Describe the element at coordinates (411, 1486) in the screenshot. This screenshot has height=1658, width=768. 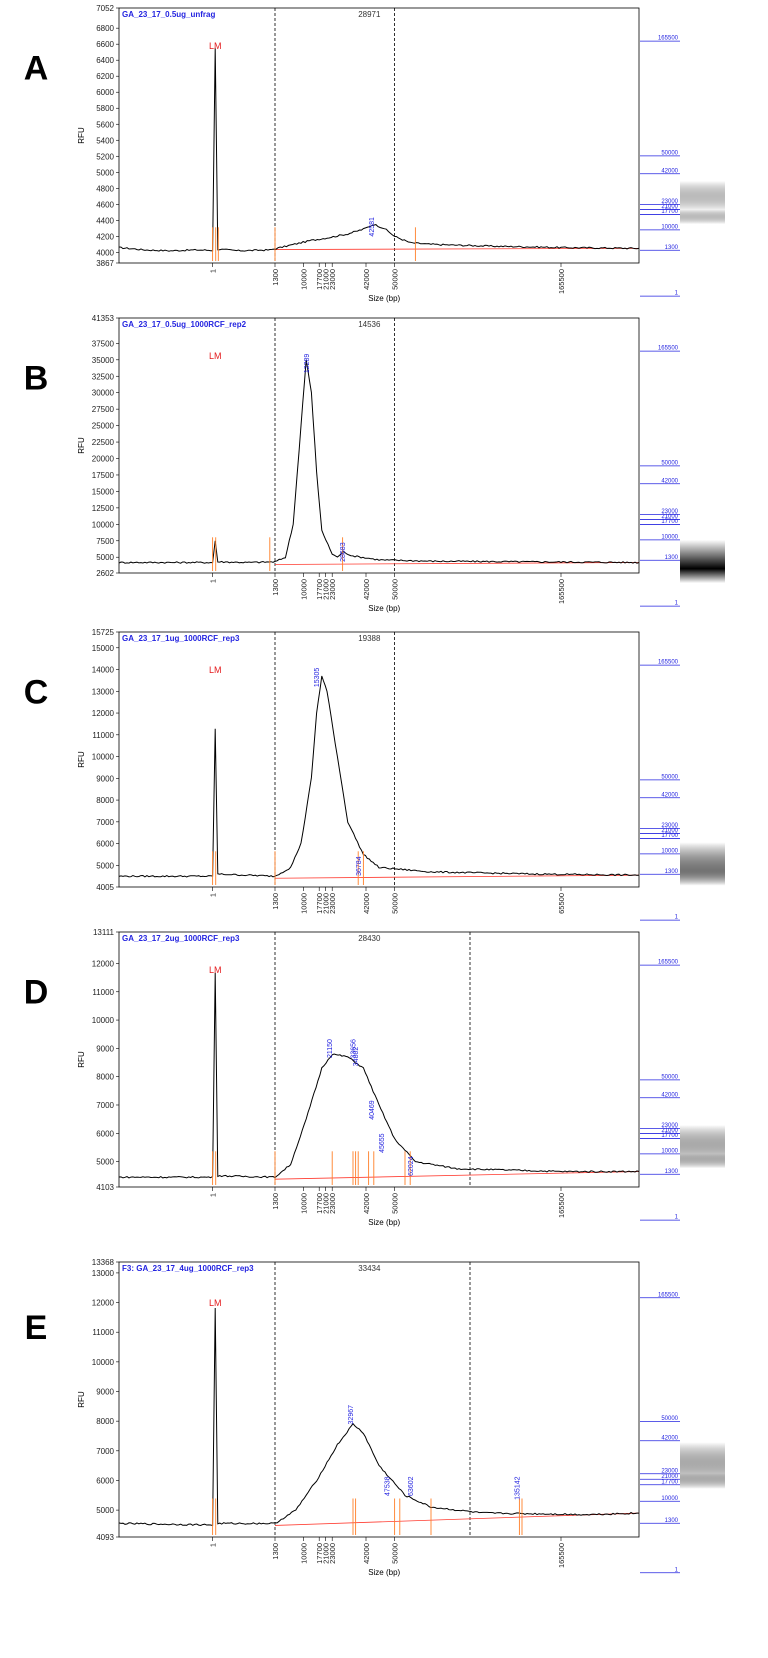
I see `peak-label: 63602` at that location.